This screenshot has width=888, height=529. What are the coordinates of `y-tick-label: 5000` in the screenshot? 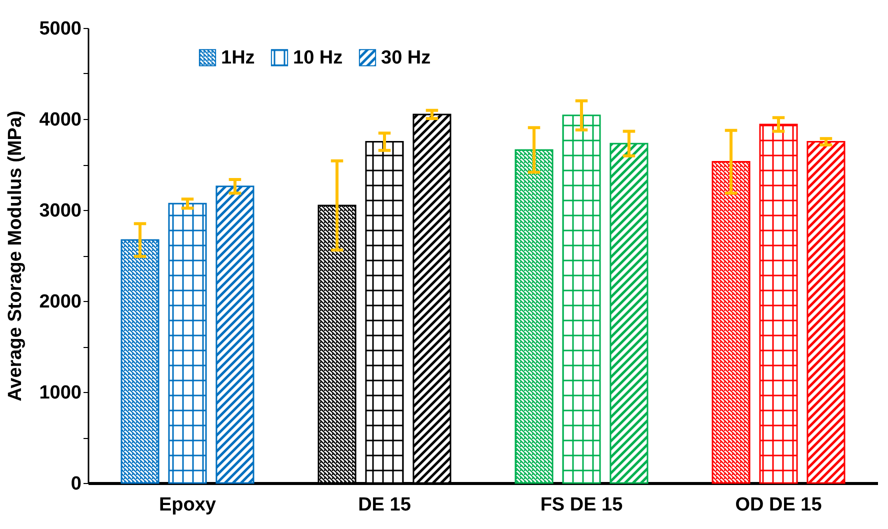 It's located at (60, 29).